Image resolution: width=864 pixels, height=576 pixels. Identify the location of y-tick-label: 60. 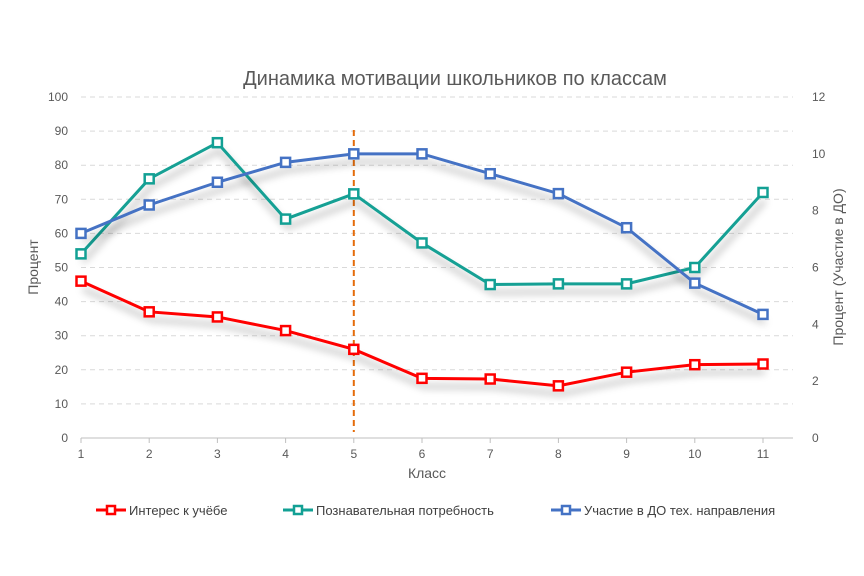
(62, 233).